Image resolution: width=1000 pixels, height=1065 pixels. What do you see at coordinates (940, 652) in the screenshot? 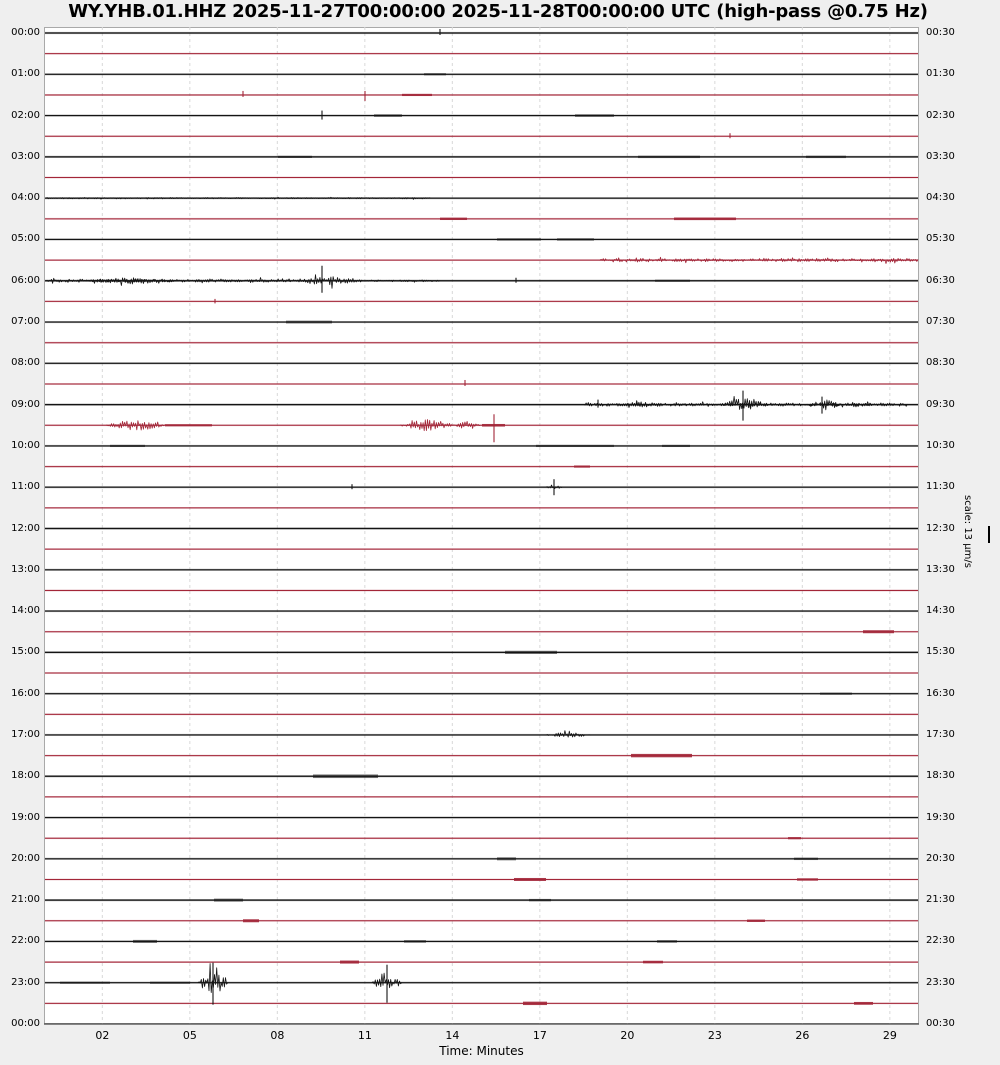
I see `y-axis-label-right: 15:30` at bounding box center [940, 652].